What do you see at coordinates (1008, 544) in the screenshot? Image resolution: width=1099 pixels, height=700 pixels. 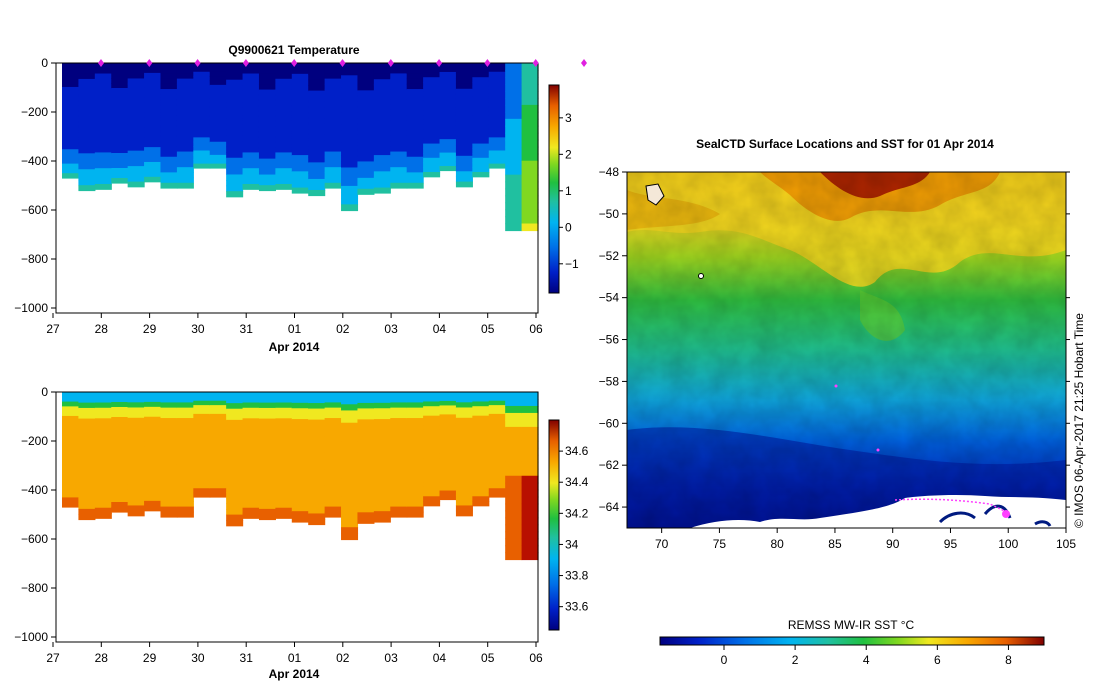 I see `map-x-tick-label: 100` at bounding box center [1008, 544].